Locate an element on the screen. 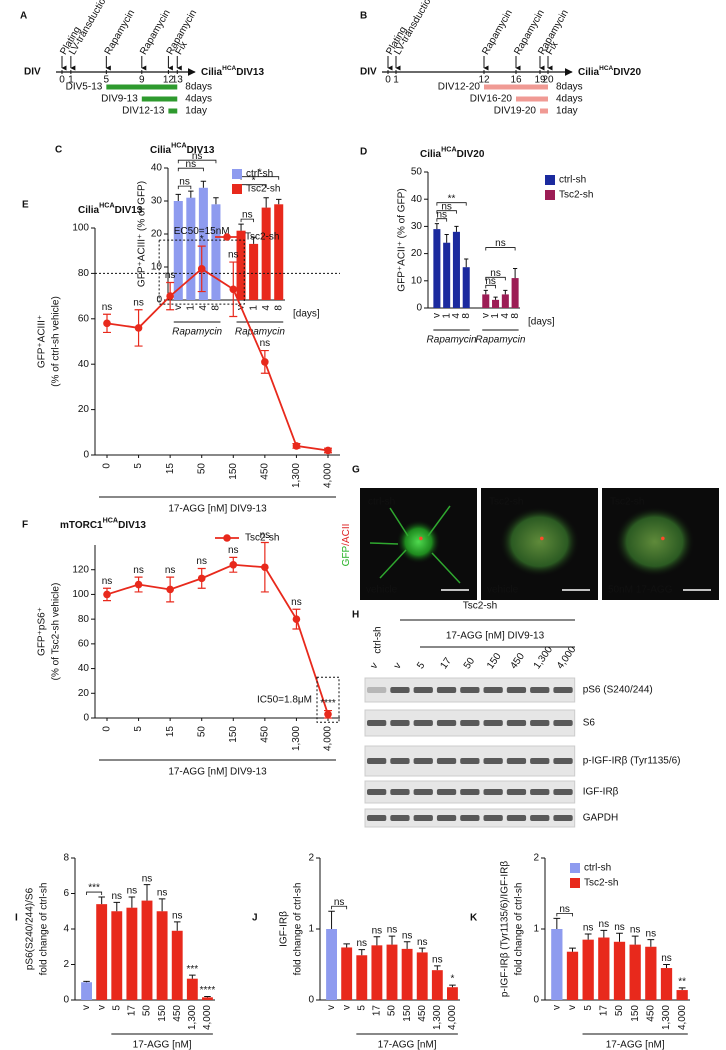  chart-title-suffix: DIV13 is located at coordinates (201, 150).